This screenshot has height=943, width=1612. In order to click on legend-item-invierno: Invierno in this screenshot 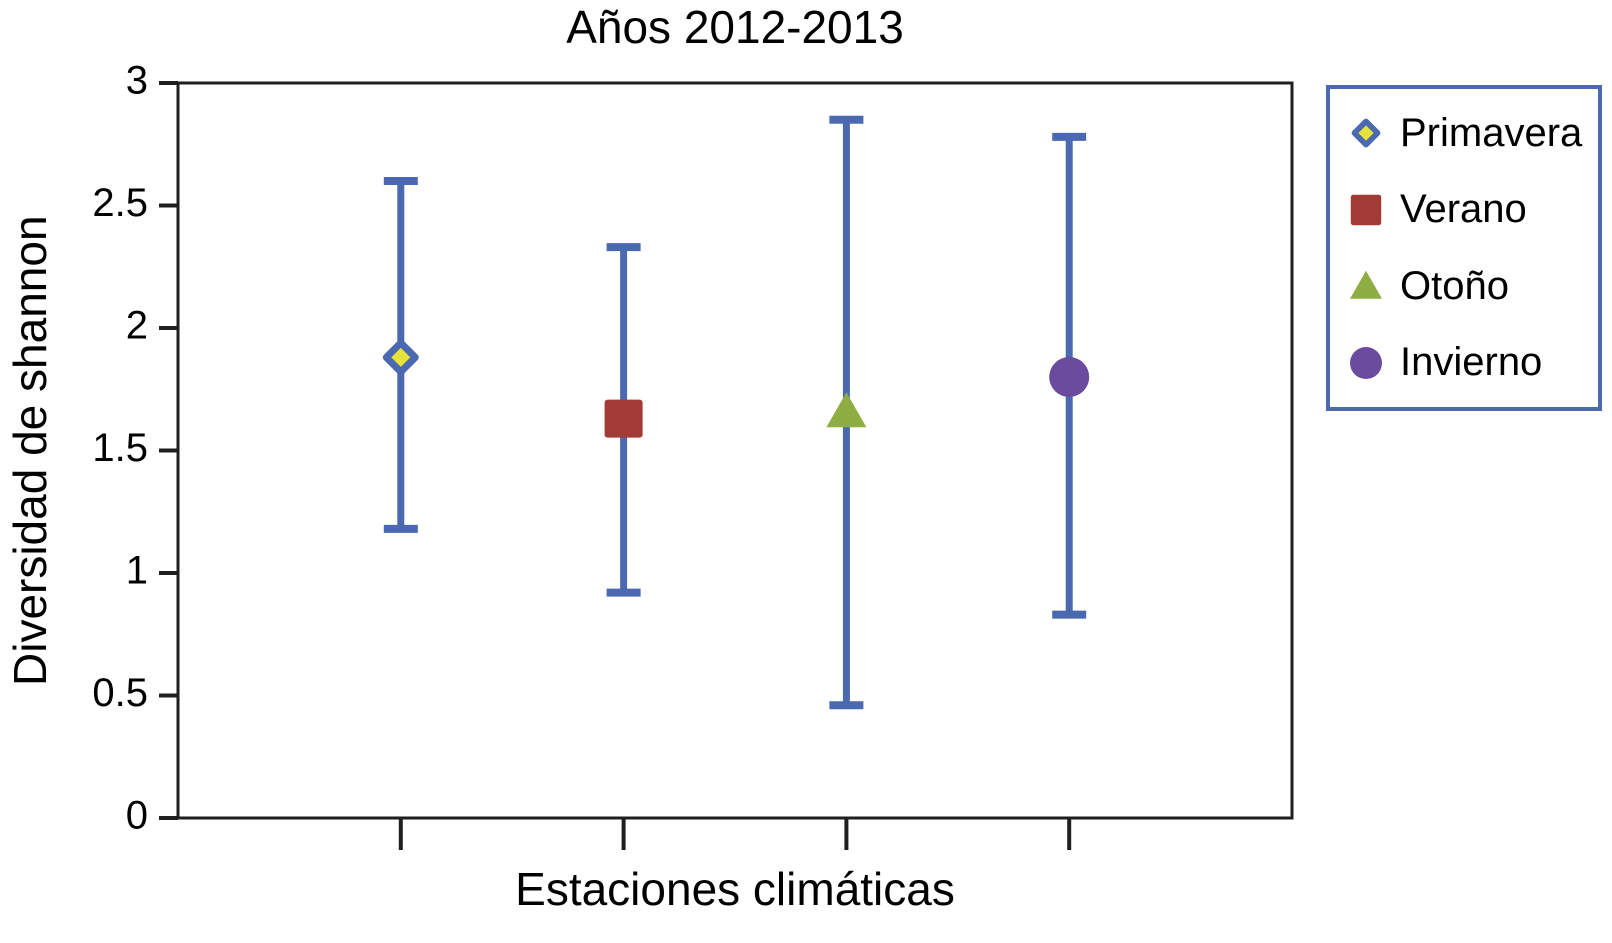, I will do `click(1471, 362)`.